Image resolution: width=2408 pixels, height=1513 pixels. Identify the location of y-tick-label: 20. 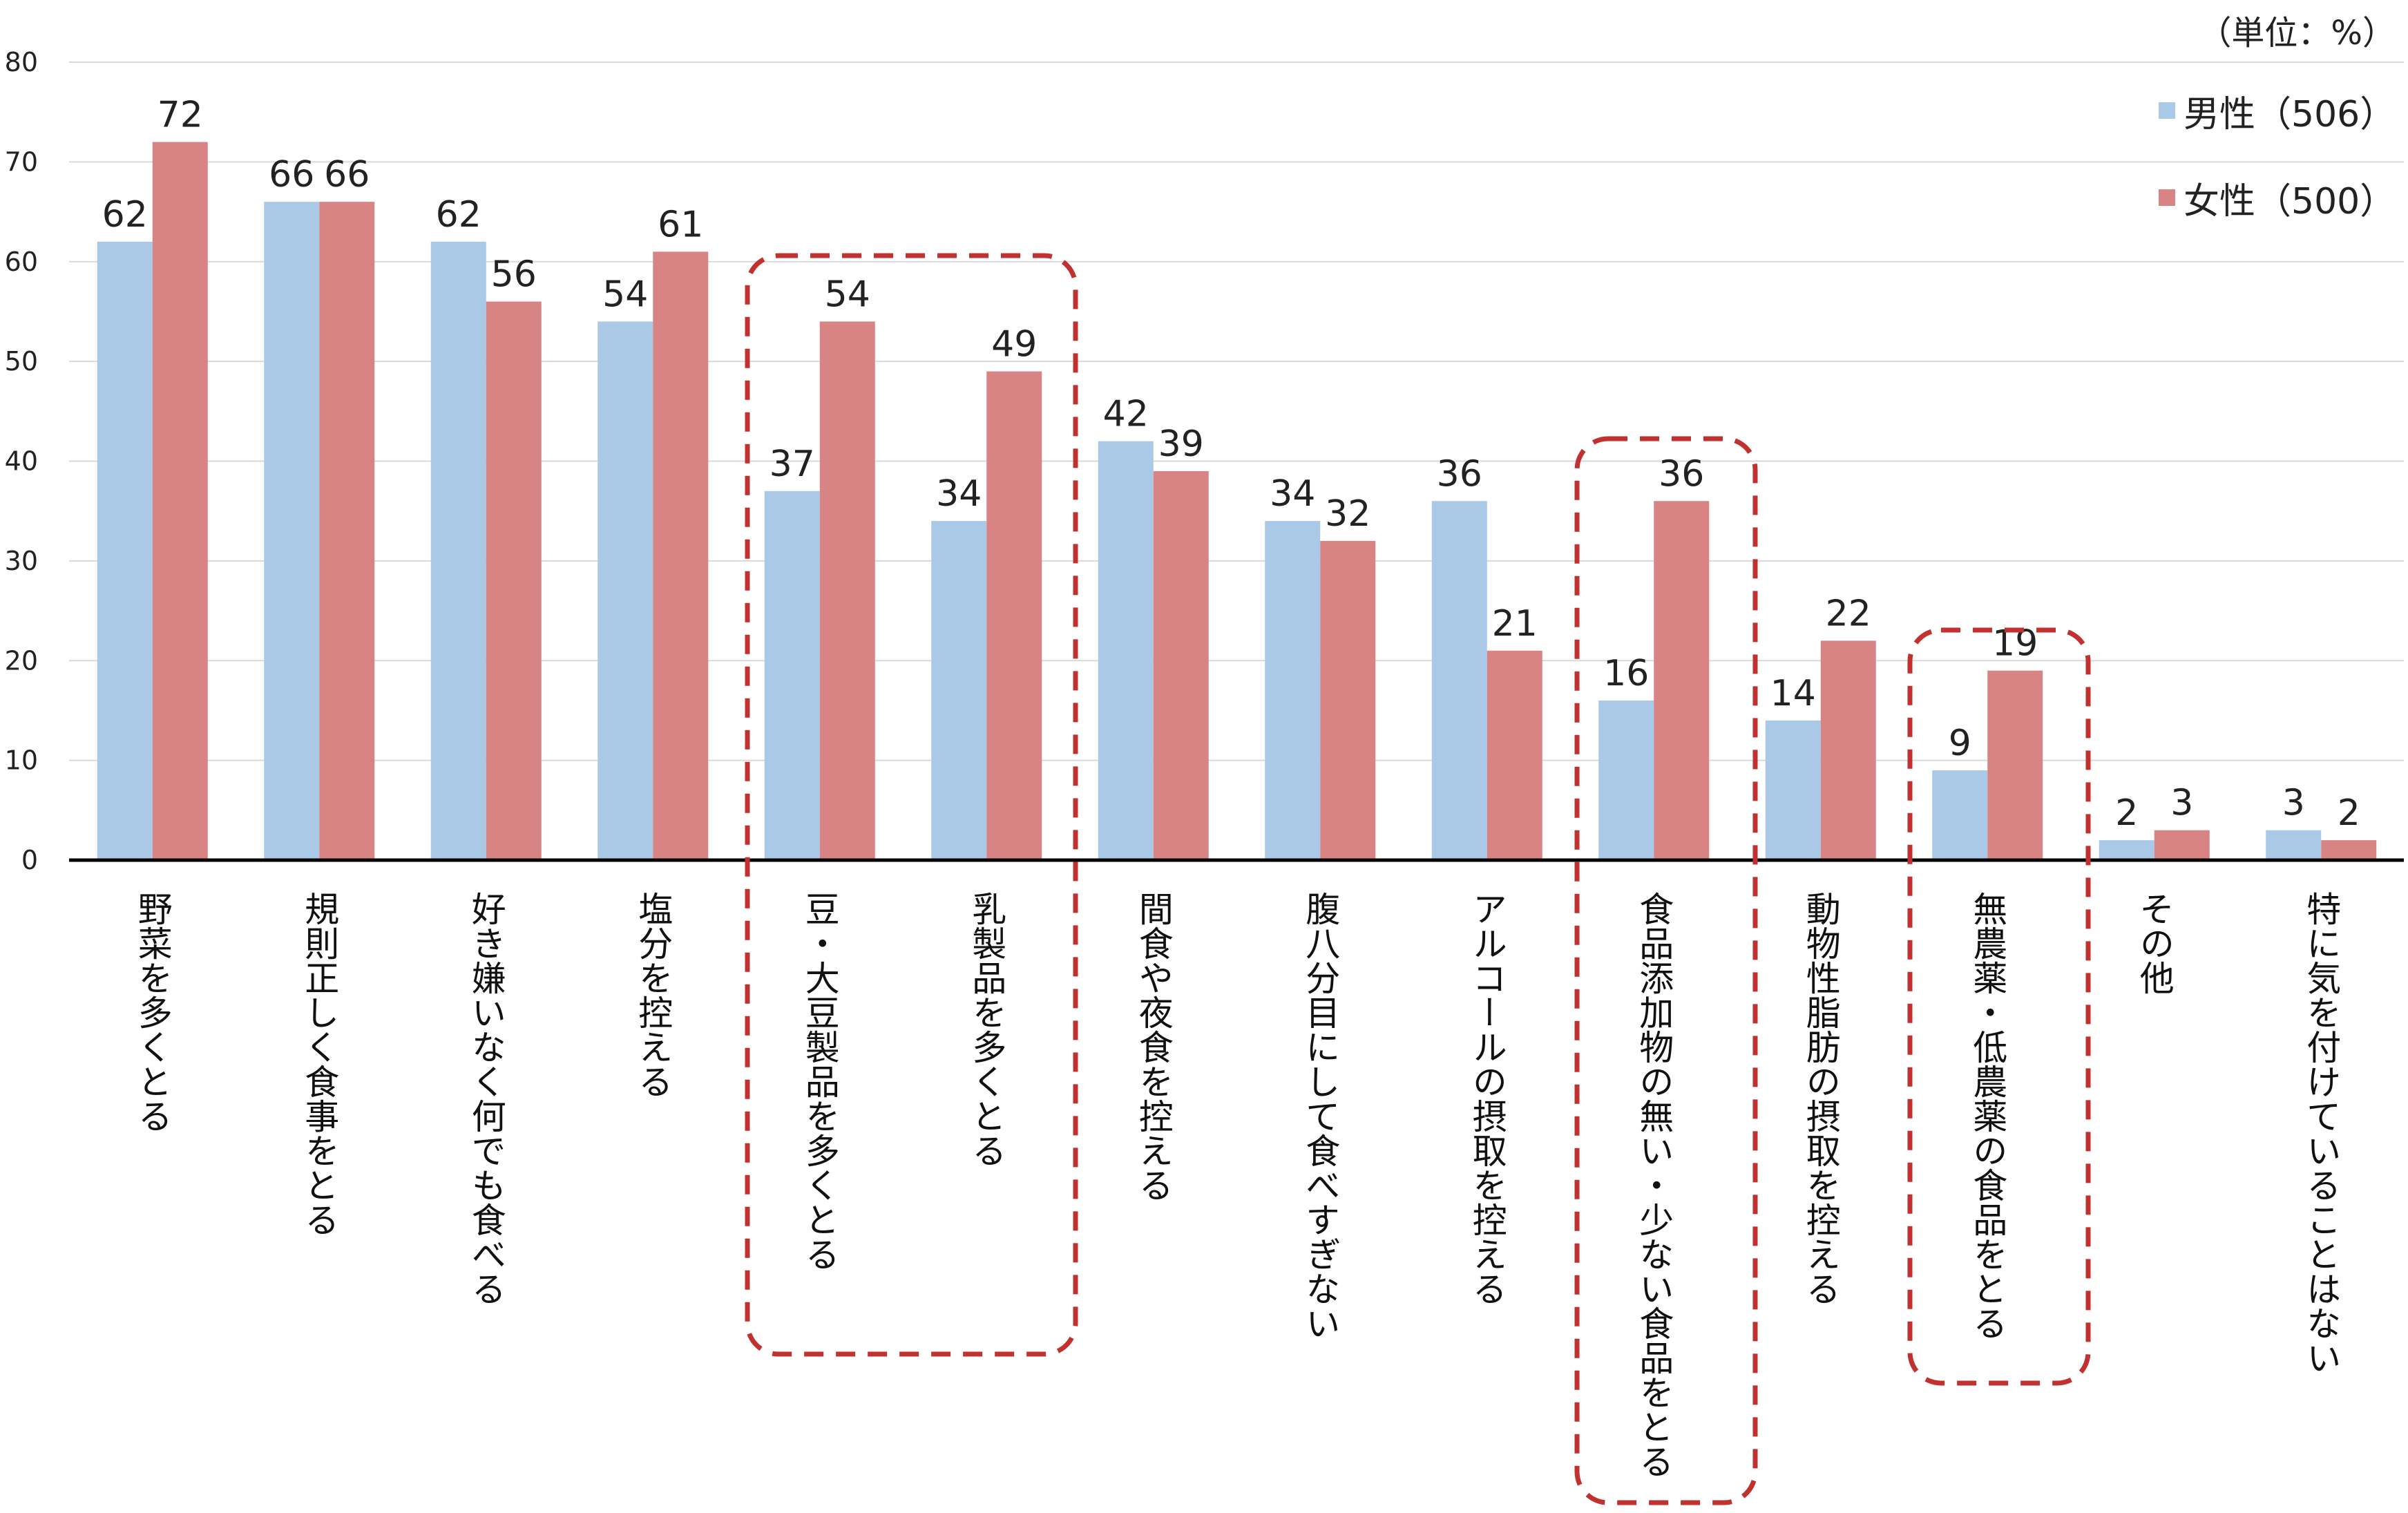
(21, 660).